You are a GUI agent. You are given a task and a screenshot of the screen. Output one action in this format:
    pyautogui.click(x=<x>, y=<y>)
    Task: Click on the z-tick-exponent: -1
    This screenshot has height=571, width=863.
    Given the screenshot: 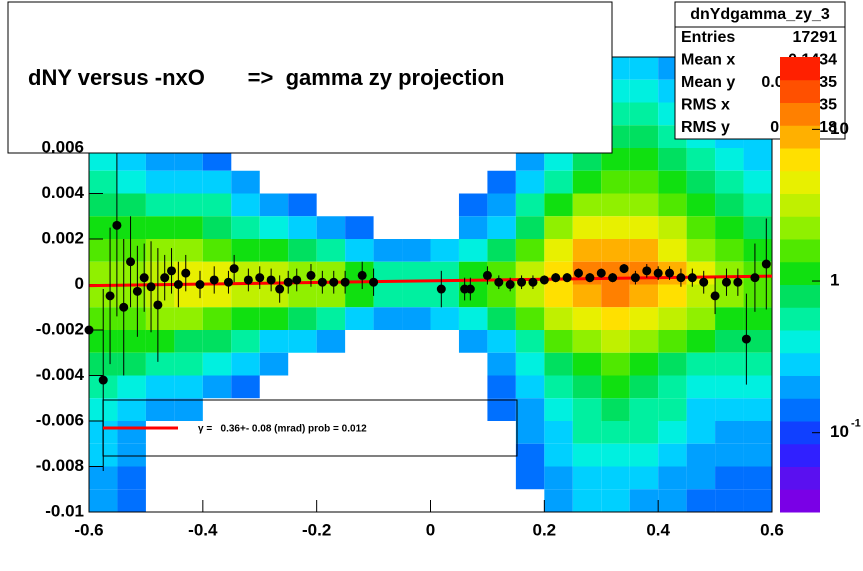 What is the action you would take?
    pyautogui.click(x=856, y=424)
    